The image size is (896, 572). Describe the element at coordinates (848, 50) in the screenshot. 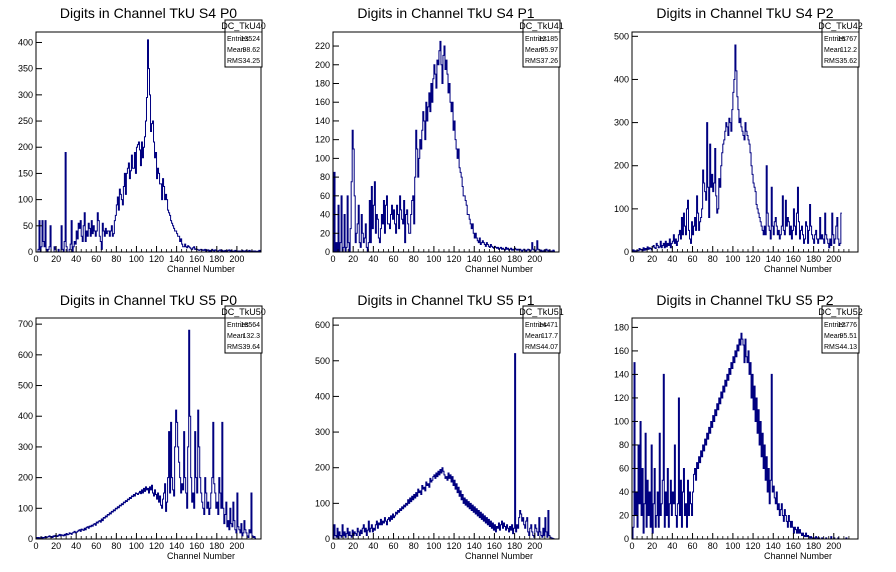

I see `stats-value-mean: 112.2` at that location.